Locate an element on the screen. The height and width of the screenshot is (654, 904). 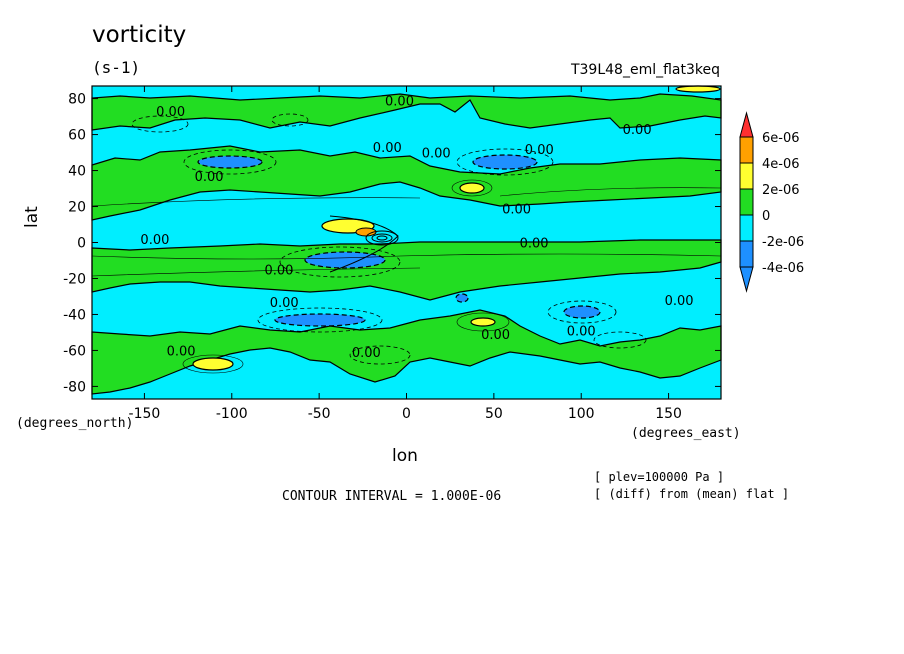
chart-title: vorticity is located at coordinates (139, 35).